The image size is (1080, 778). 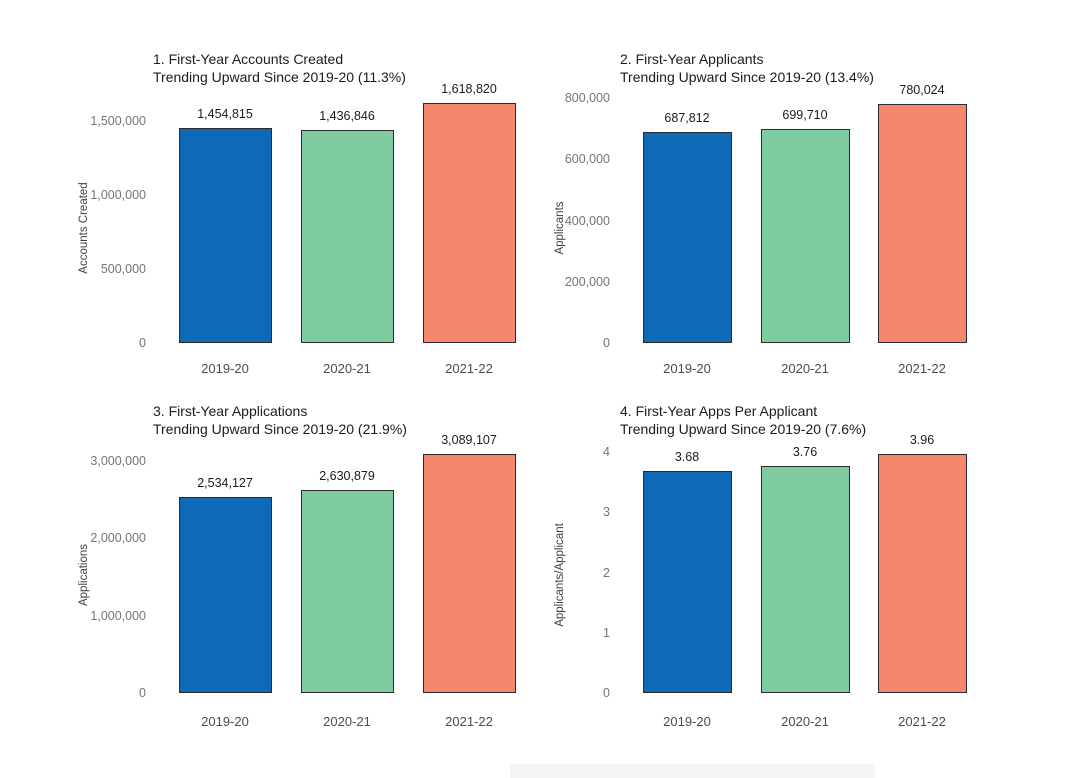 I want to click on chart-title-line2: Trending Upward Since 2019-20 (13.4%), so click(x=747, y=76).